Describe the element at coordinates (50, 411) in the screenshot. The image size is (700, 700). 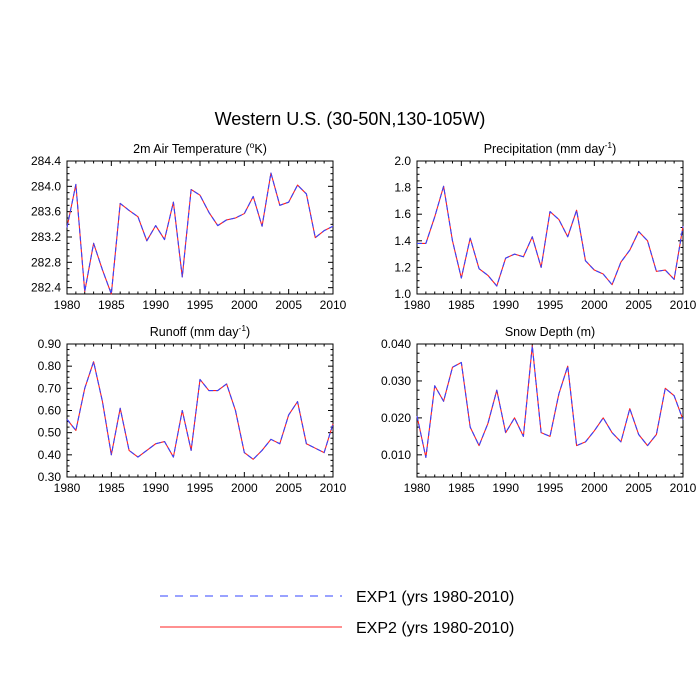
I see `y-tick-label: 0.60` at that location.